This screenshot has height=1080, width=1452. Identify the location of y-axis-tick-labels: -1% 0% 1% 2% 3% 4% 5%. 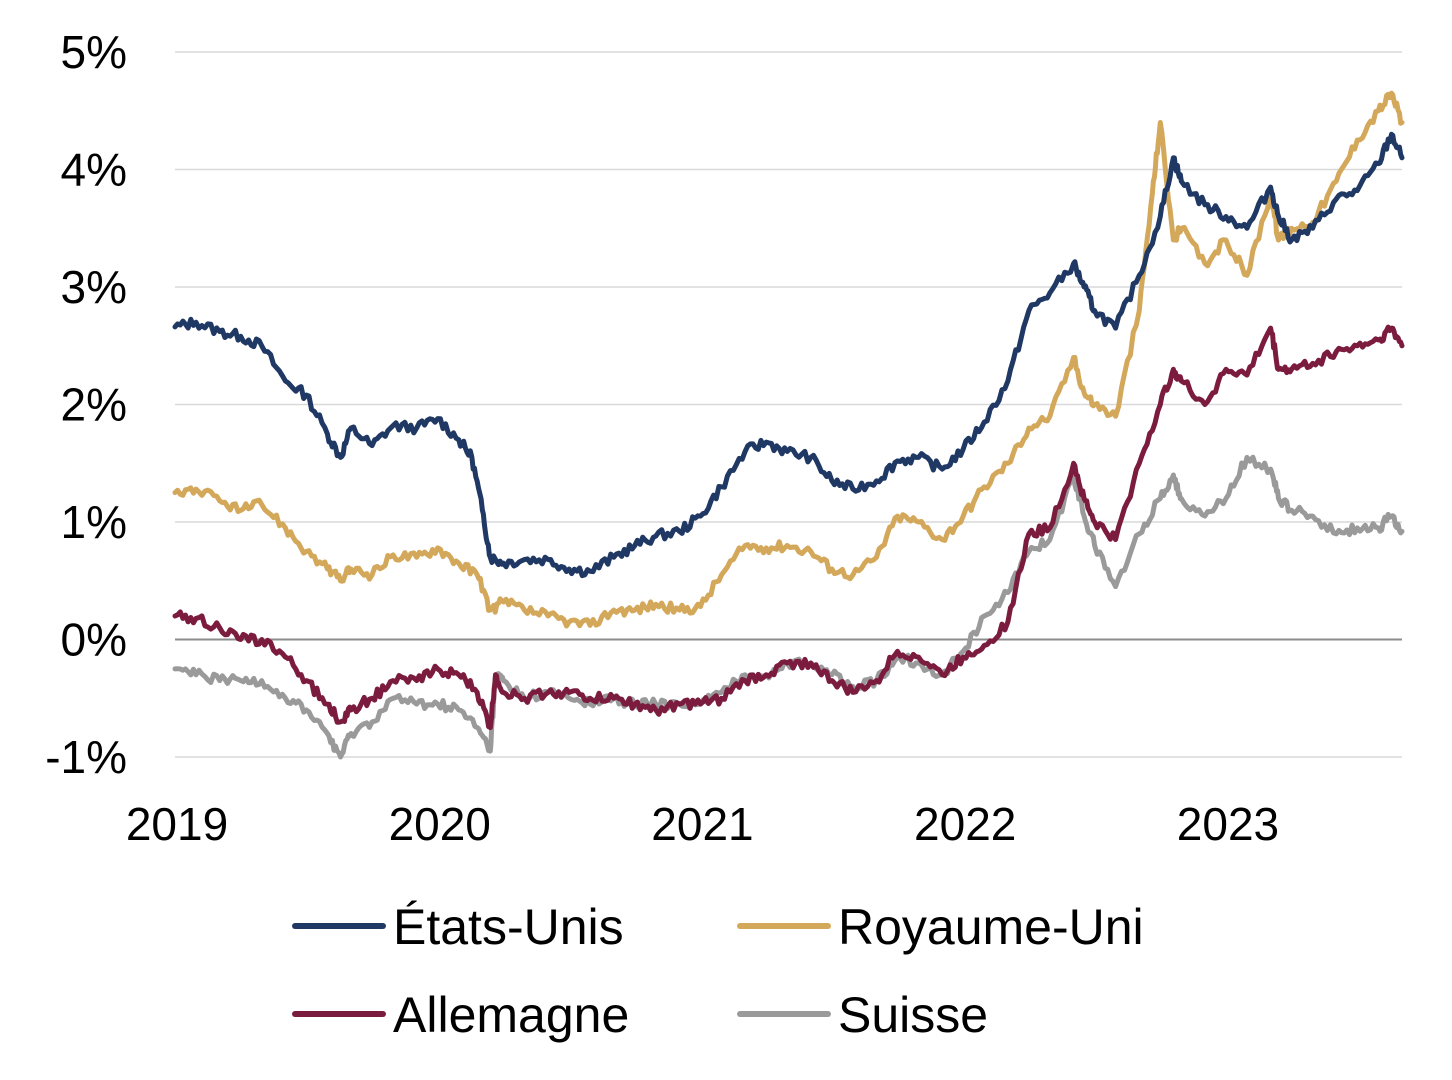
(86, 404).